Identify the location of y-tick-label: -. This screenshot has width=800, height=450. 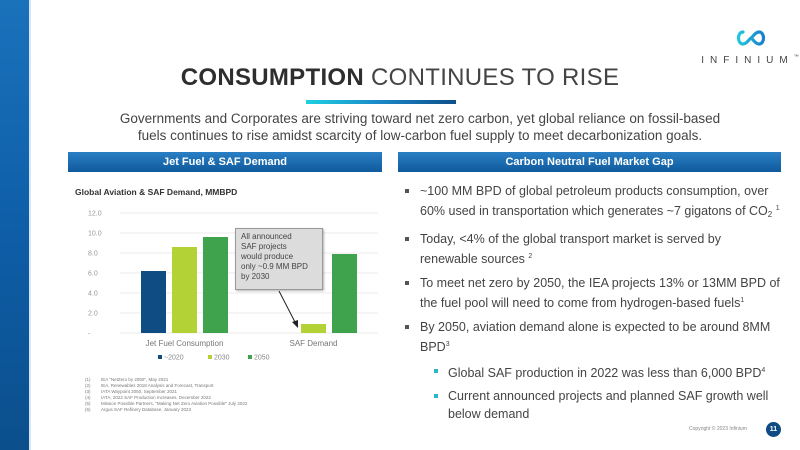
(89, 334).